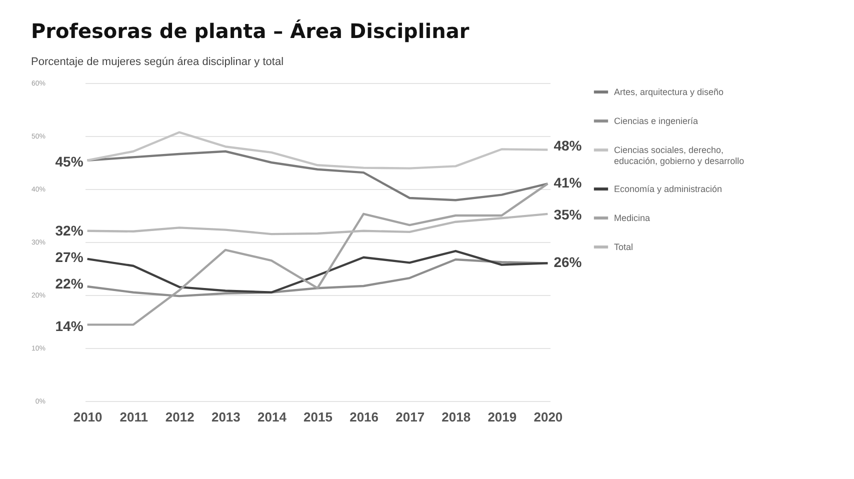 The image size is (854, 479). What do you see at coordinates (318, 417) in the screenshot?
I see `x-tick-label: 2015` at bounding box center [318, 417].